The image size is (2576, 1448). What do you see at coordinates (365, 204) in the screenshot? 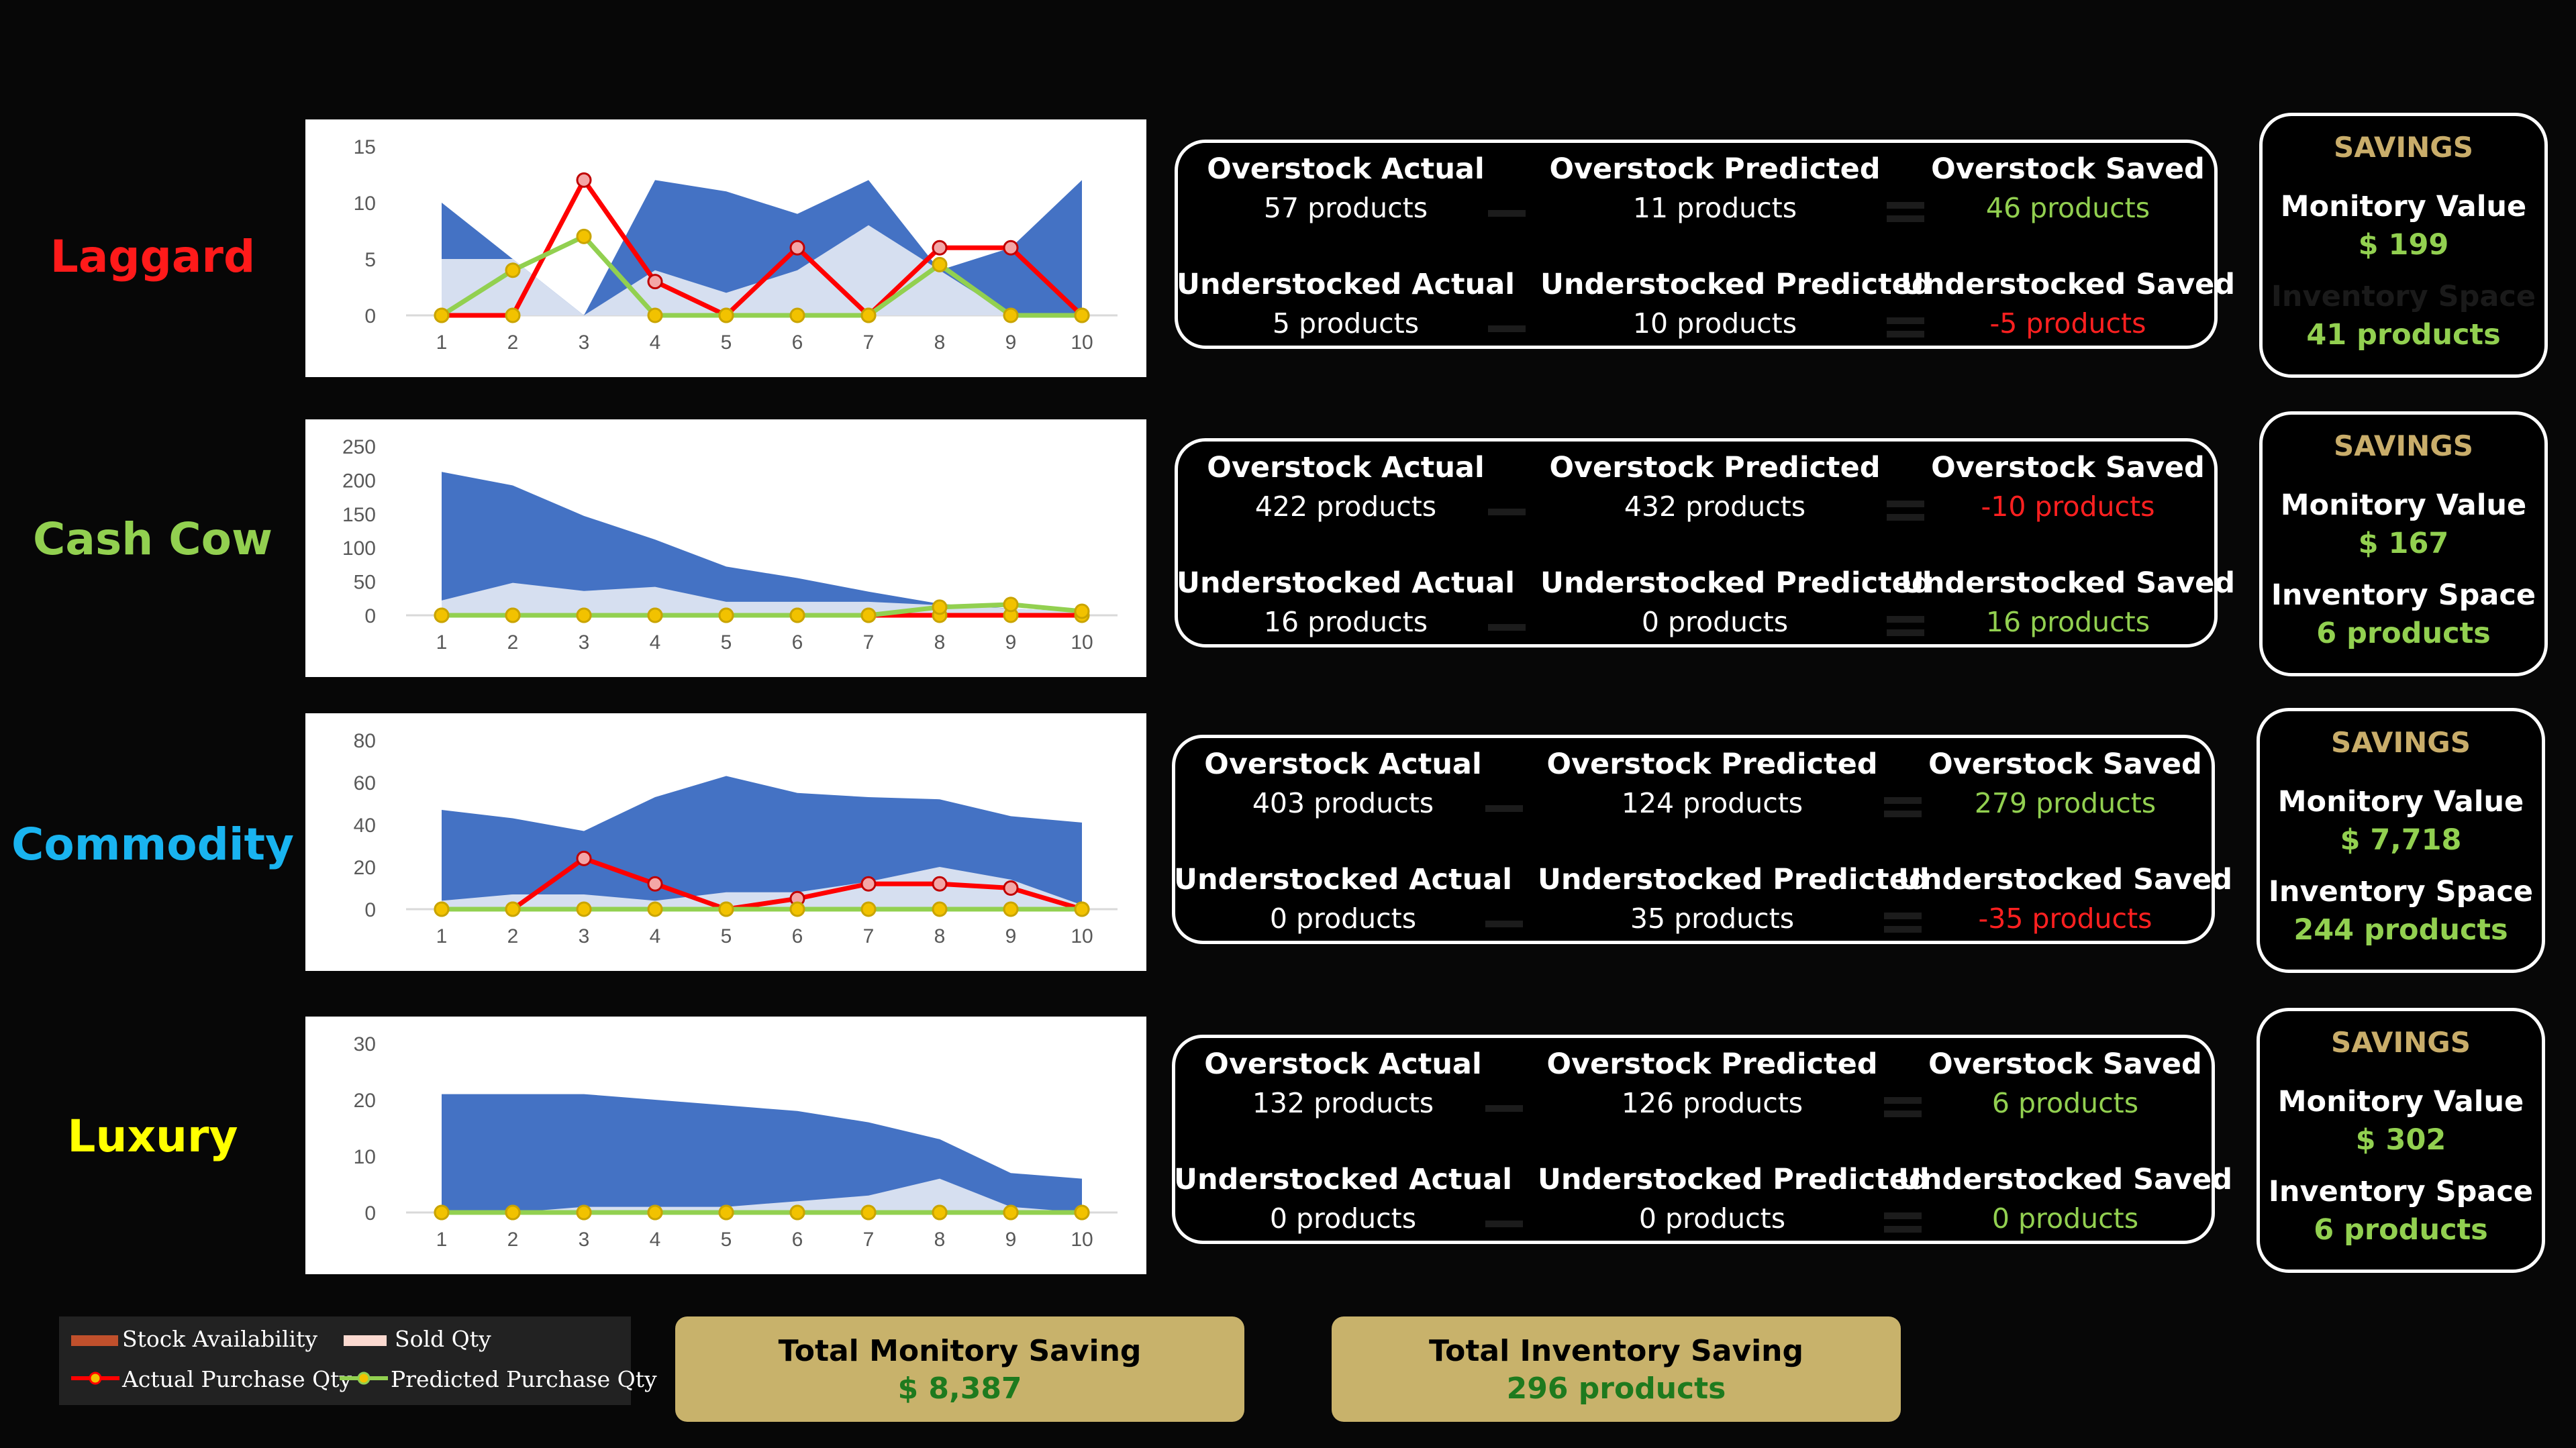
I see `y-tick-label: 10` at bounding box center [365, 204].